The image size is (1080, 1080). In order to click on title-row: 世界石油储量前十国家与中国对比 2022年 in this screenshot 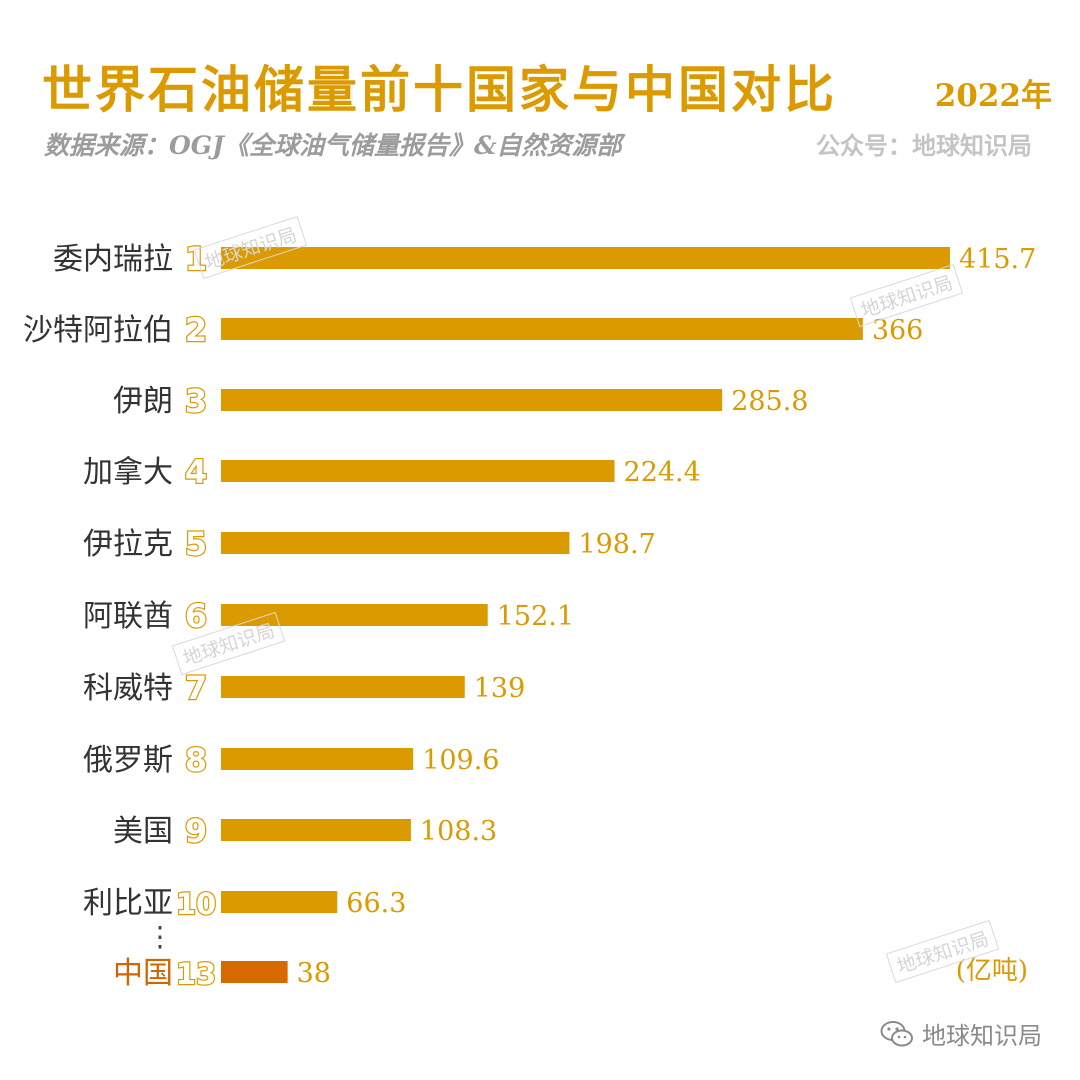, I will do `click(547, 85)`.